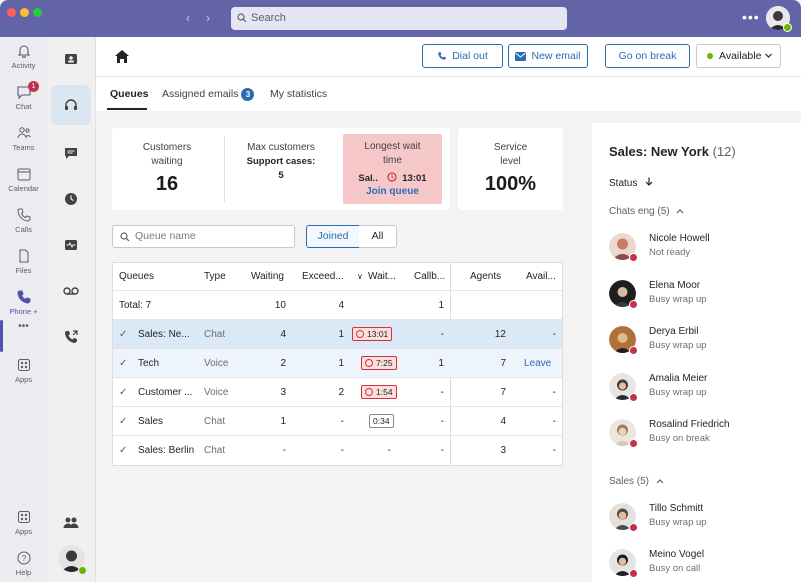 This screenshot has height=582, width=801. I want to click on queue-agents: 7, so click(503, 363).